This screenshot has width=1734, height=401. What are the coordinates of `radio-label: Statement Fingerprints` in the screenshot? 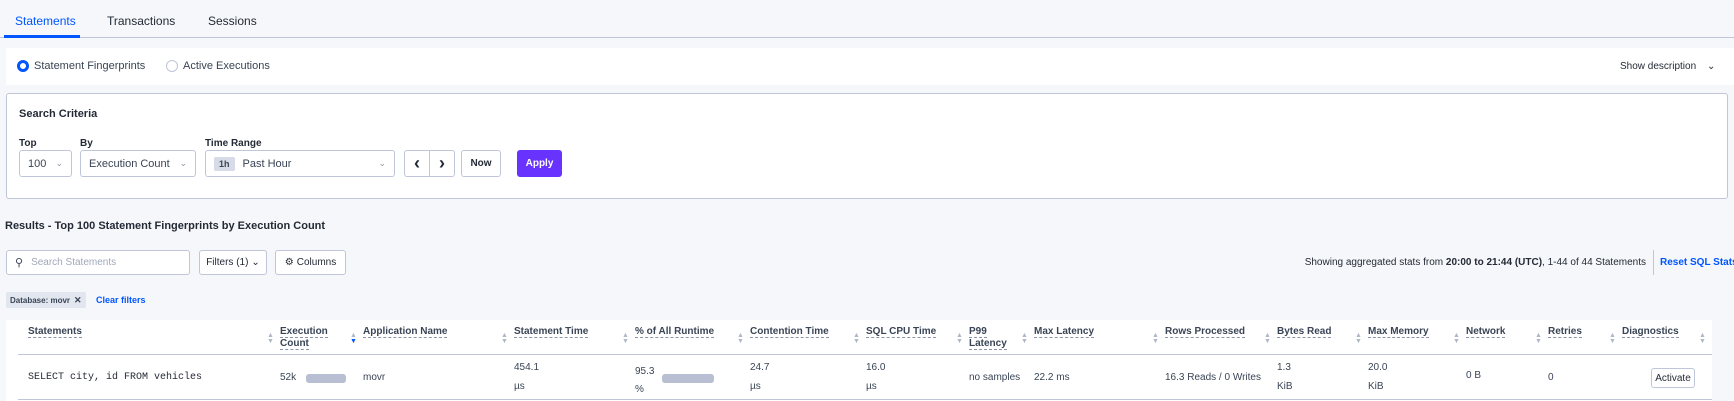 It's located at (90, 66).